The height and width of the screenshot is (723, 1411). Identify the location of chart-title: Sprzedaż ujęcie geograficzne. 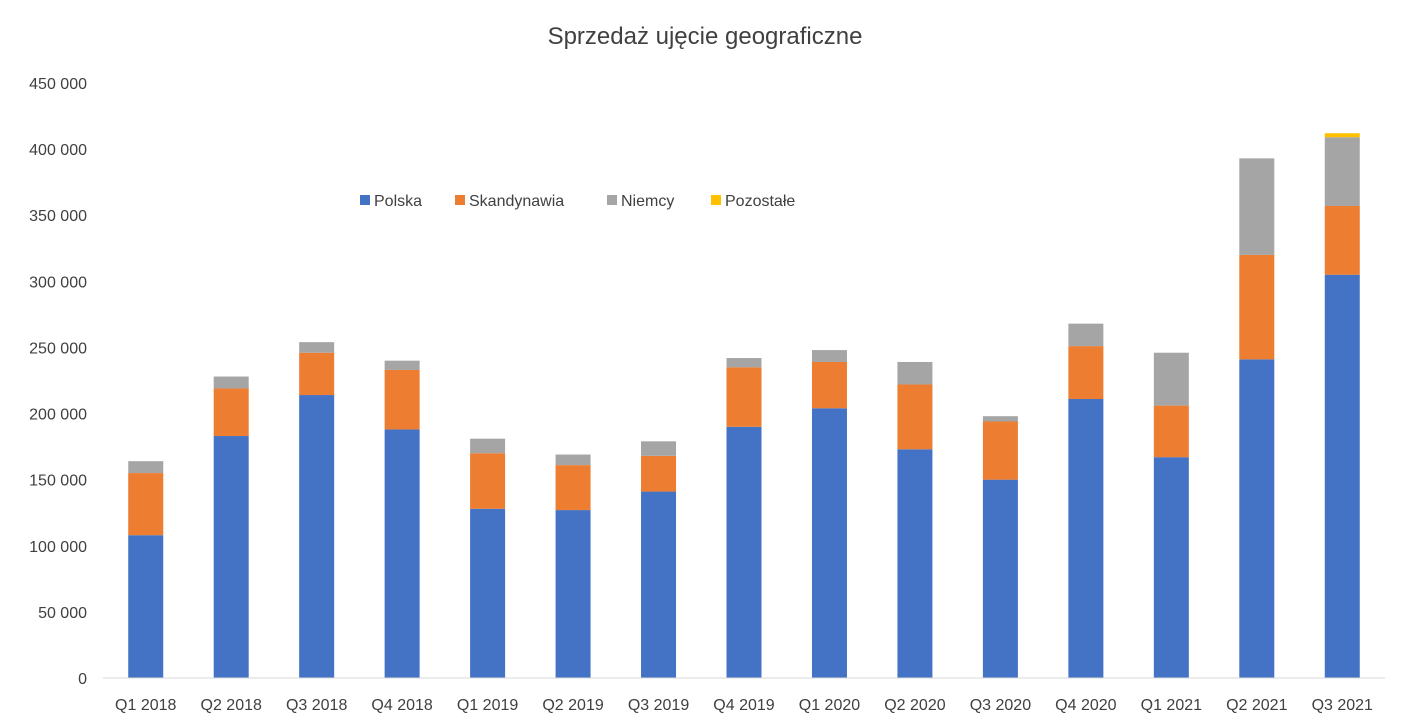
(705, 36).